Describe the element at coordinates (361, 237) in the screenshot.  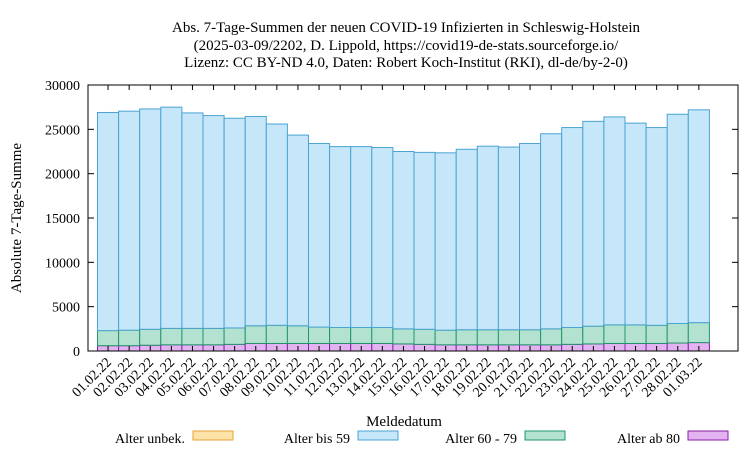
I see `bar-segment-alter-bis-59-13.02.22` at that location.